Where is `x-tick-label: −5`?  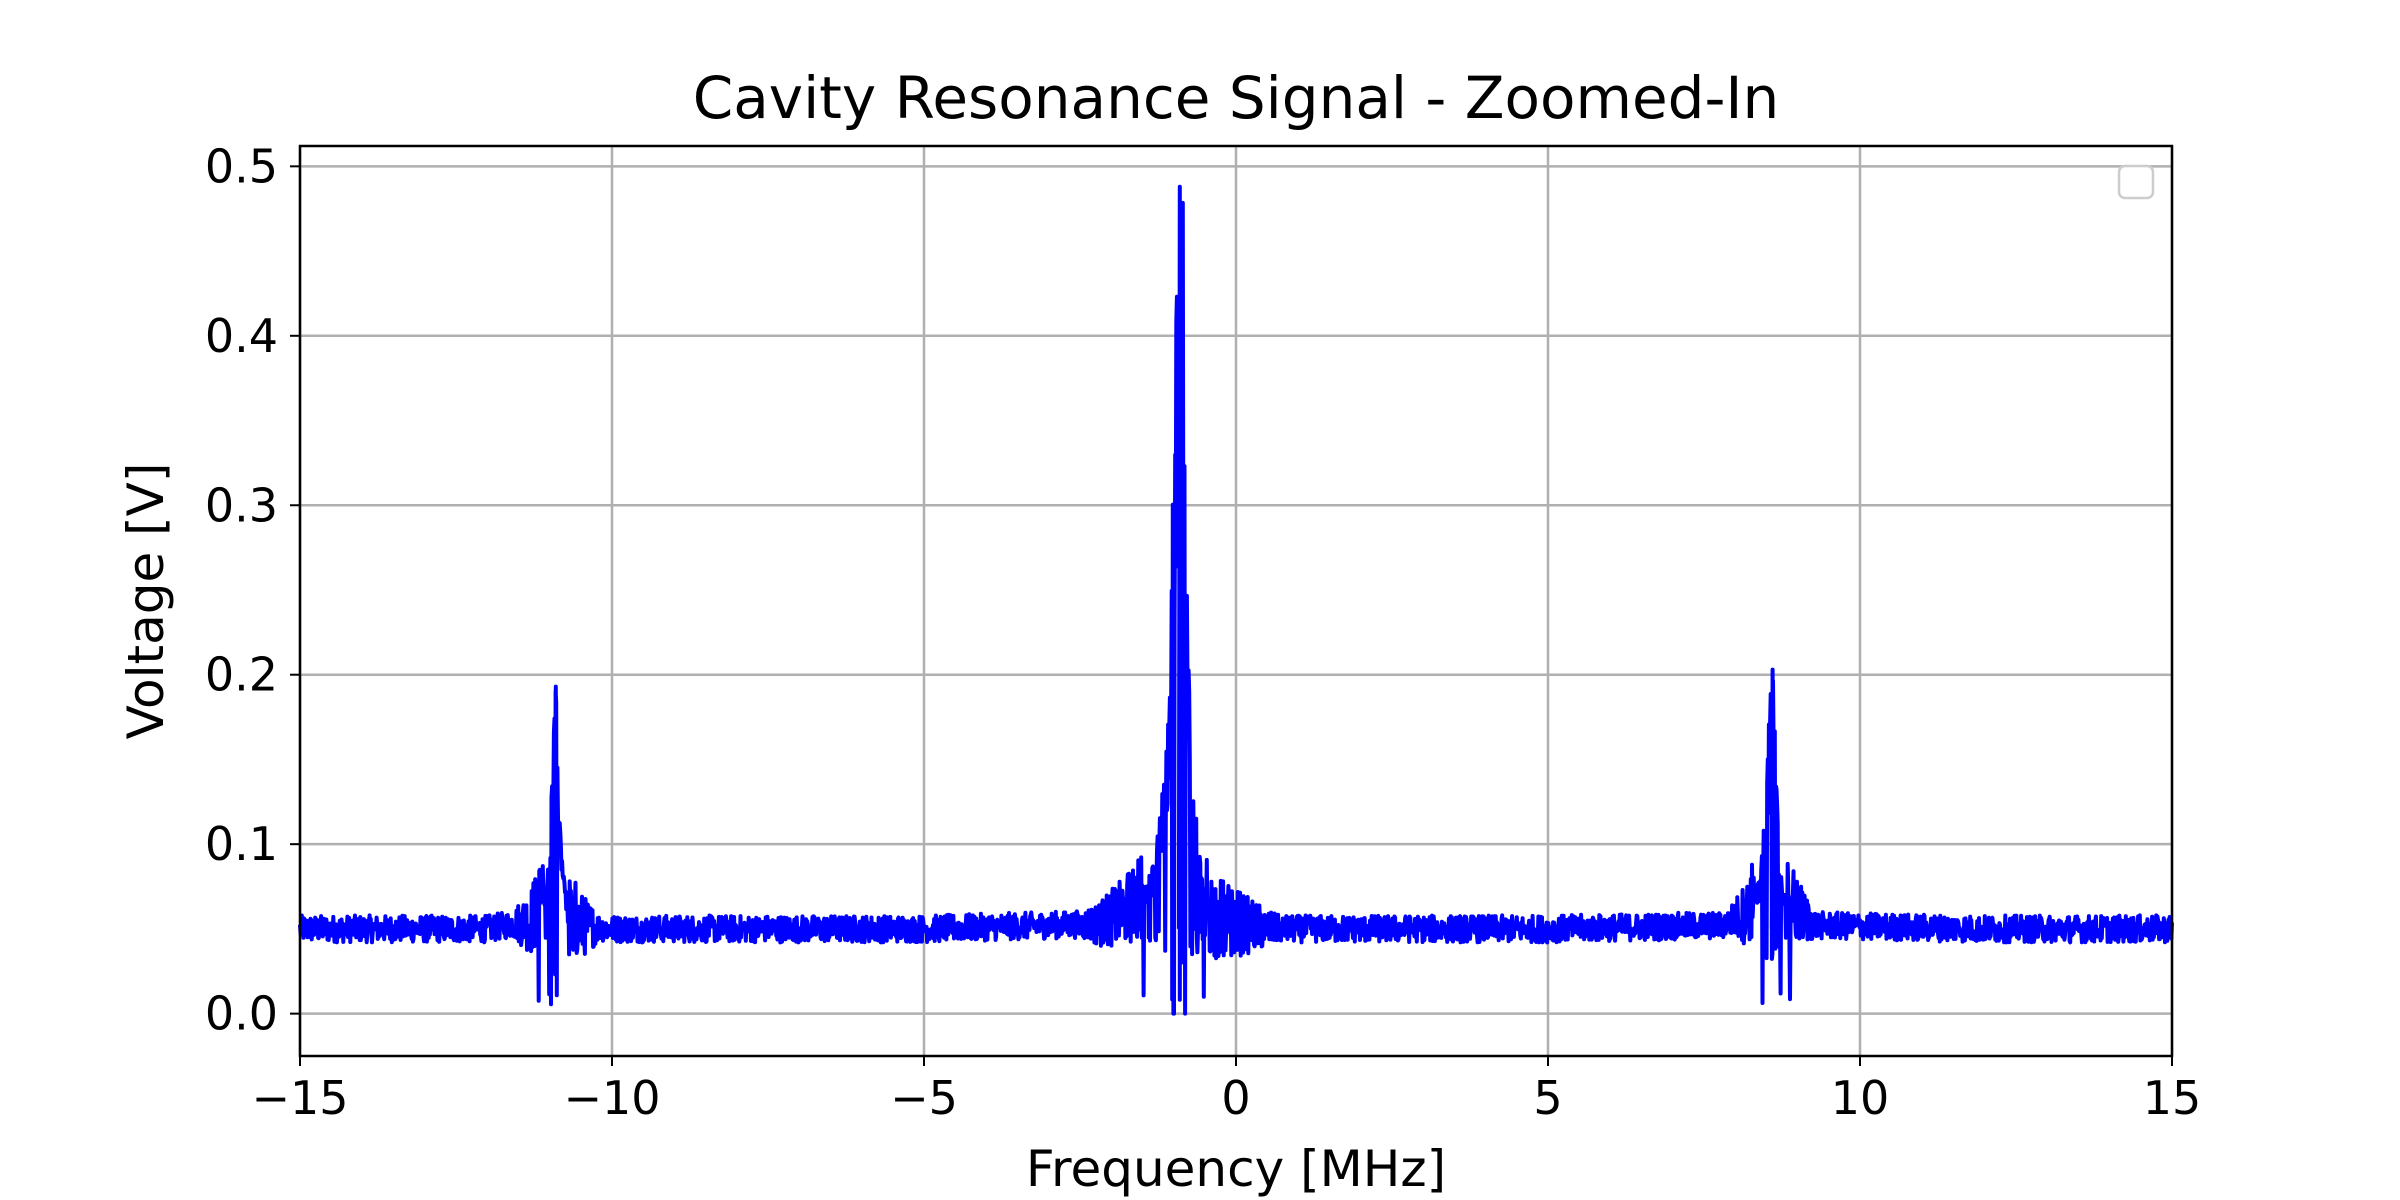
x-tick-label: −5 is located at coordinates (924, 1098).